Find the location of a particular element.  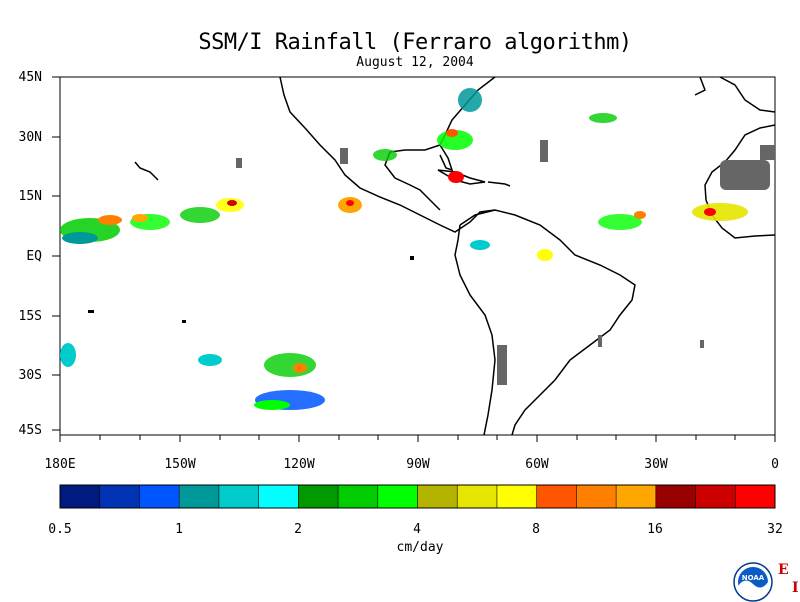

small-islands is located at coordinates (251, 289).